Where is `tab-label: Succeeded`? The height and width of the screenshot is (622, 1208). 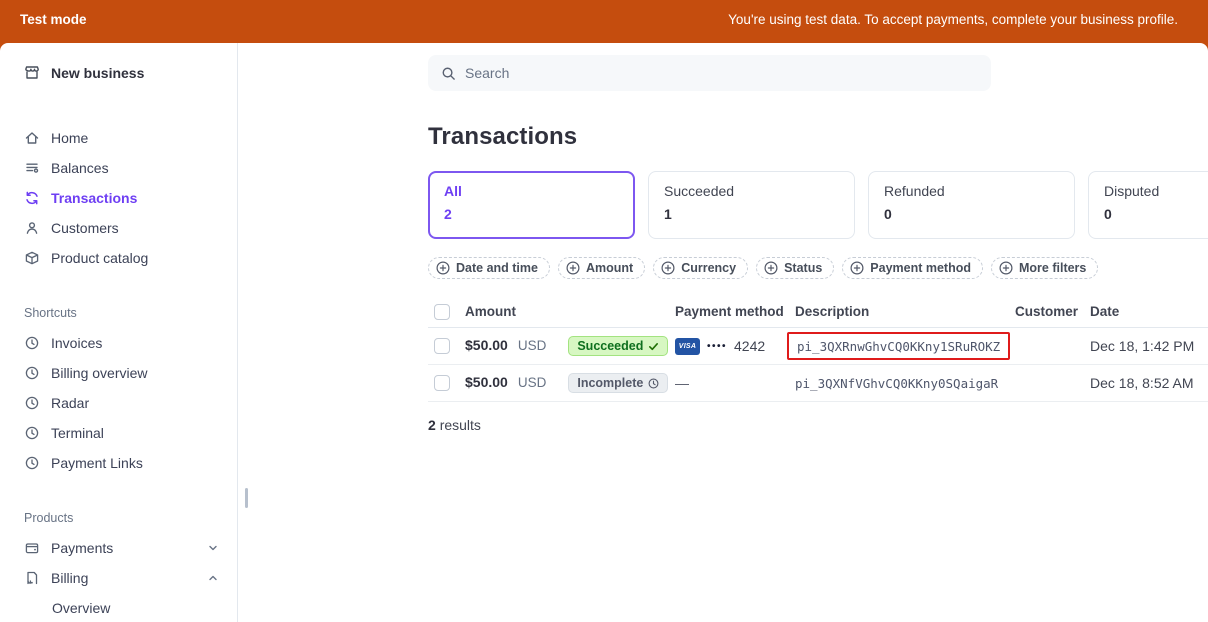
tab-label: Succeeded is located at coordinates (699, 191).